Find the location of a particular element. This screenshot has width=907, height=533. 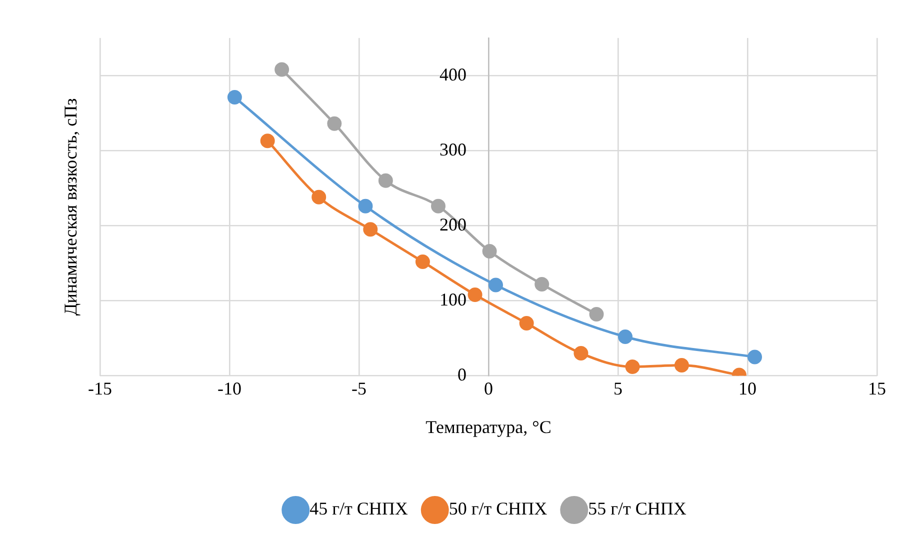

x-tick-label: -15 is located at coordinates (100, 388).